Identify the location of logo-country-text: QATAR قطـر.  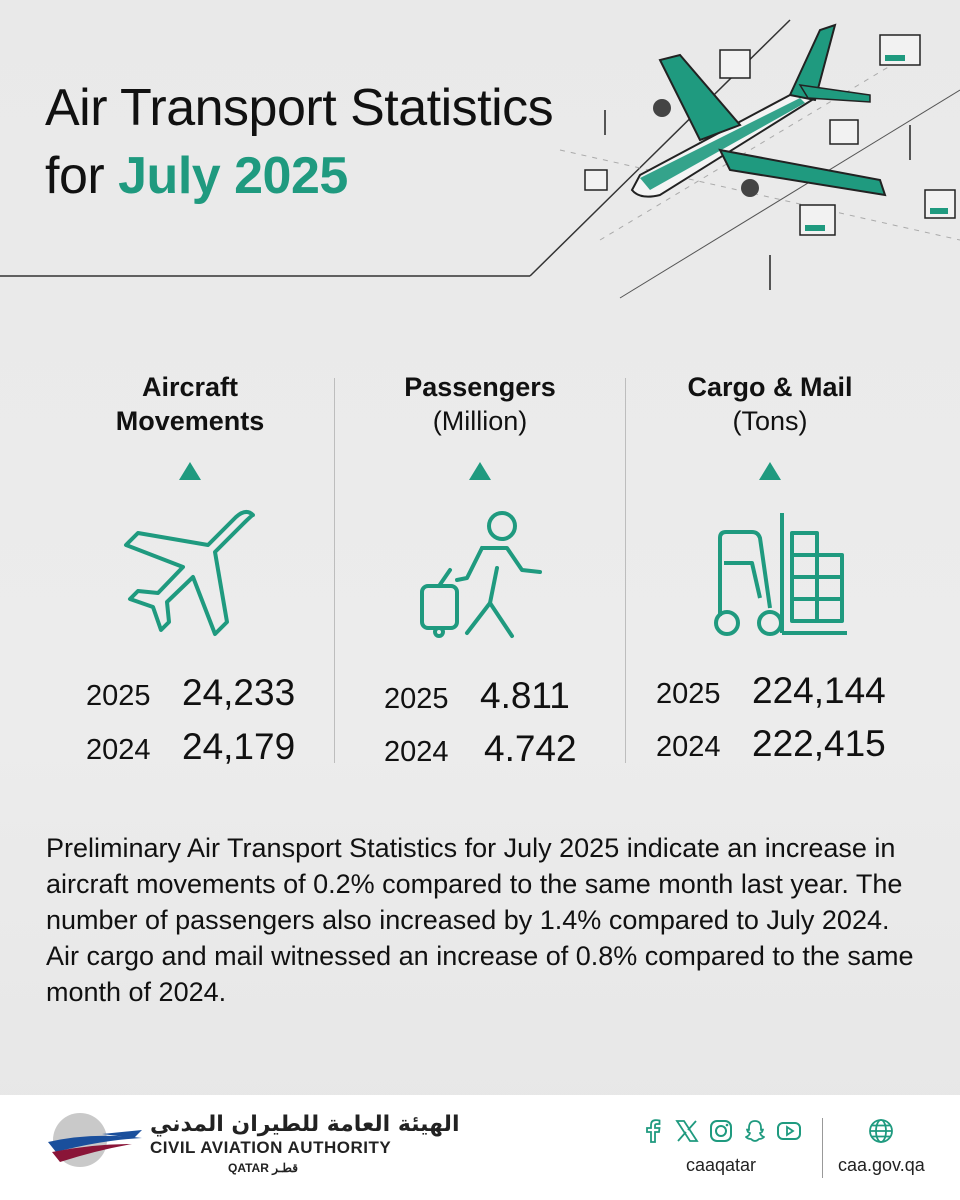
(263, 1168).